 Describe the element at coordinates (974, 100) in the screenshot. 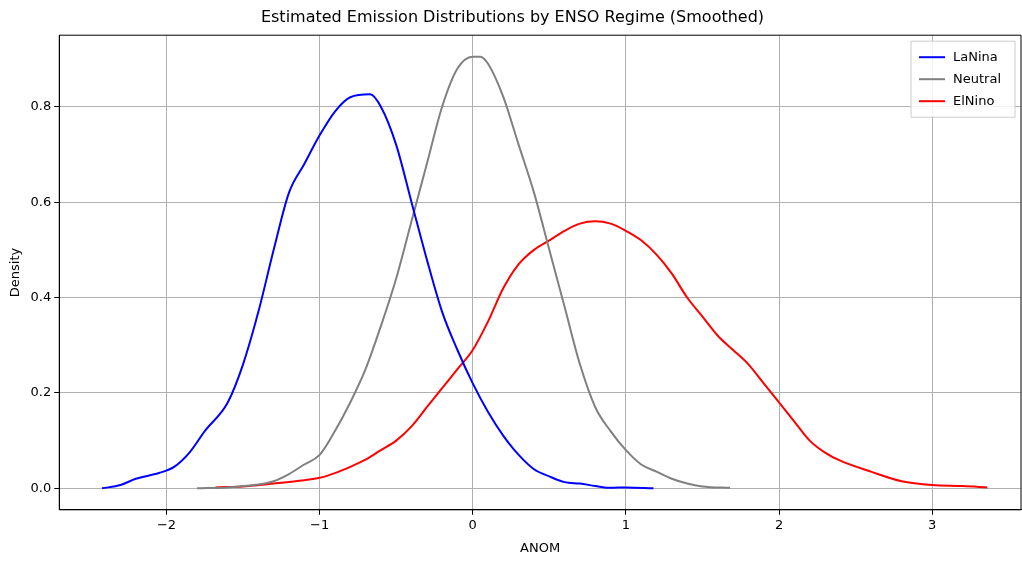

I see `legend-label: ElNino` at that location.